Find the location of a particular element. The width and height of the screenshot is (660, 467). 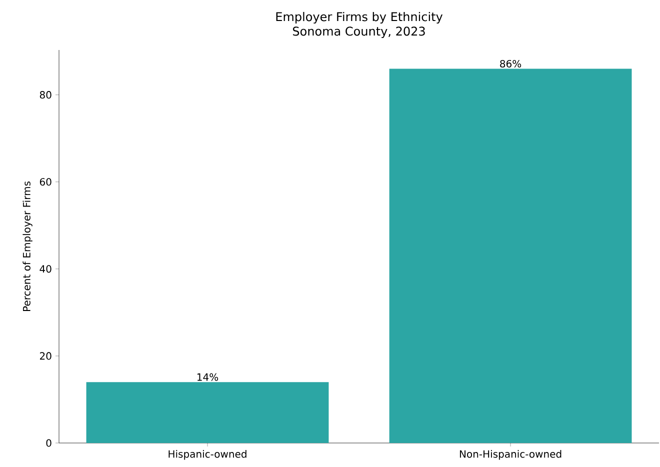

y-tick-label: 80 is located at coordinates (46, 95).